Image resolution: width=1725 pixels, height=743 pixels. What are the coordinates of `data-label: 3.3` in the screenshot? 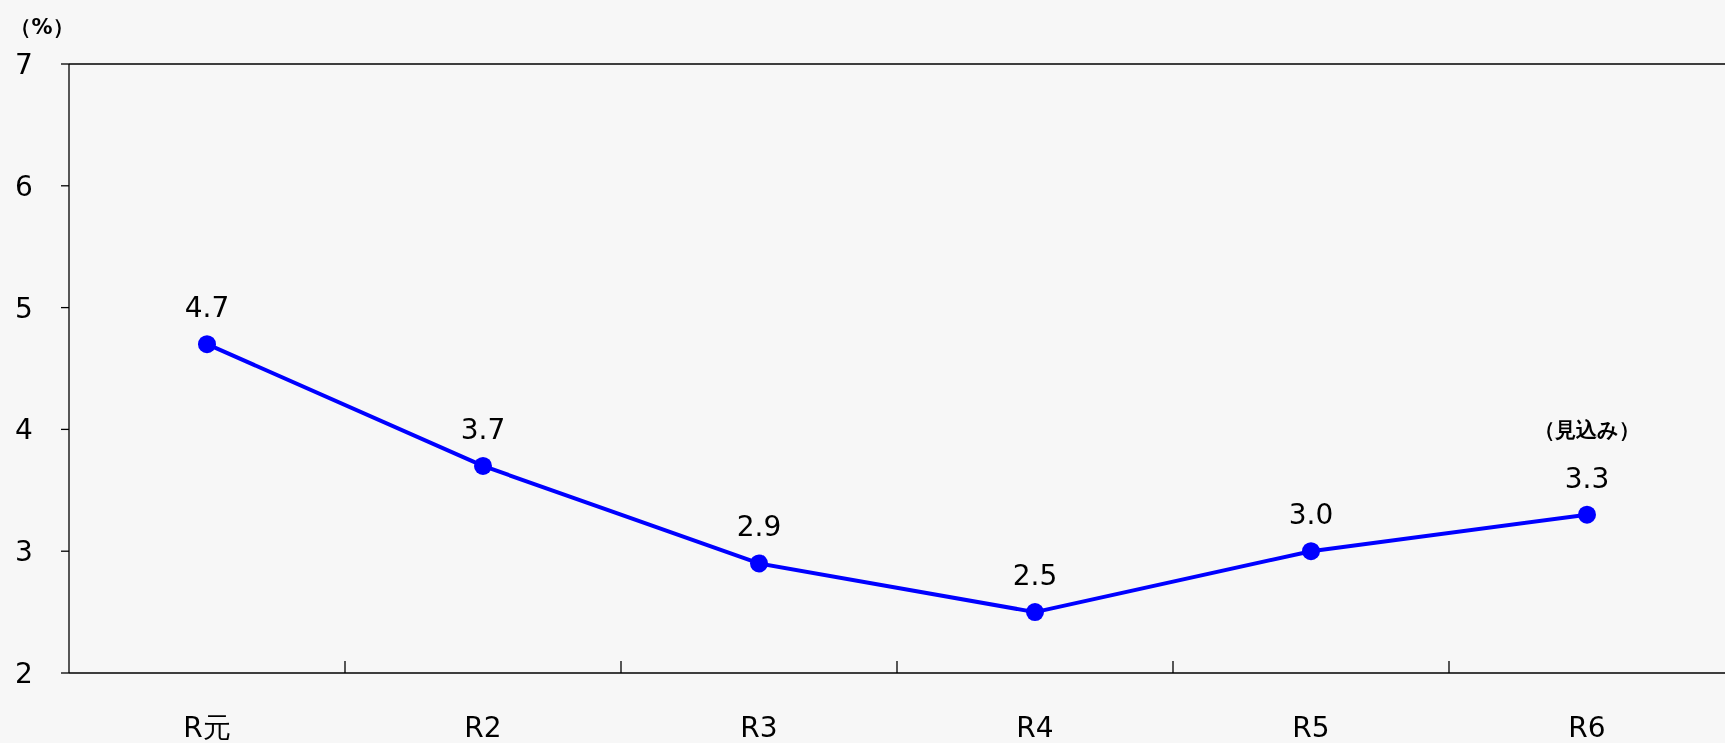 It's located at (1587, 478).